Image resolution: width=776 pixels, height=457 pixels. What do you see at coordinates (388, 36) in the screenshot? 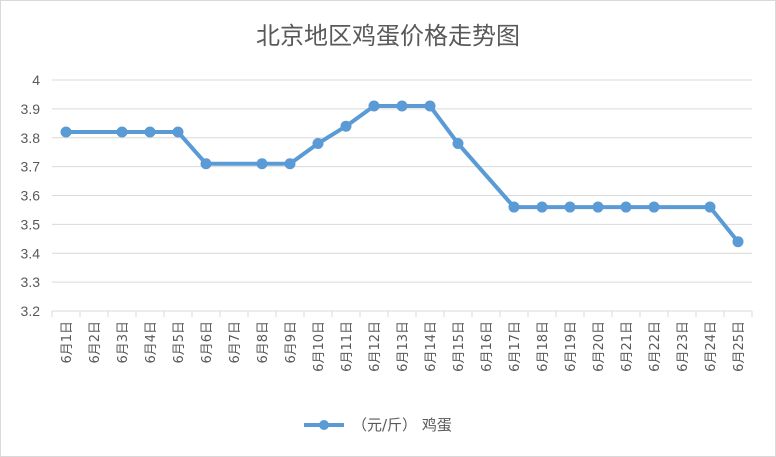
I see `chart-title: 北京地区鸡蛋价格走势图` at bounding box center [388, 36].